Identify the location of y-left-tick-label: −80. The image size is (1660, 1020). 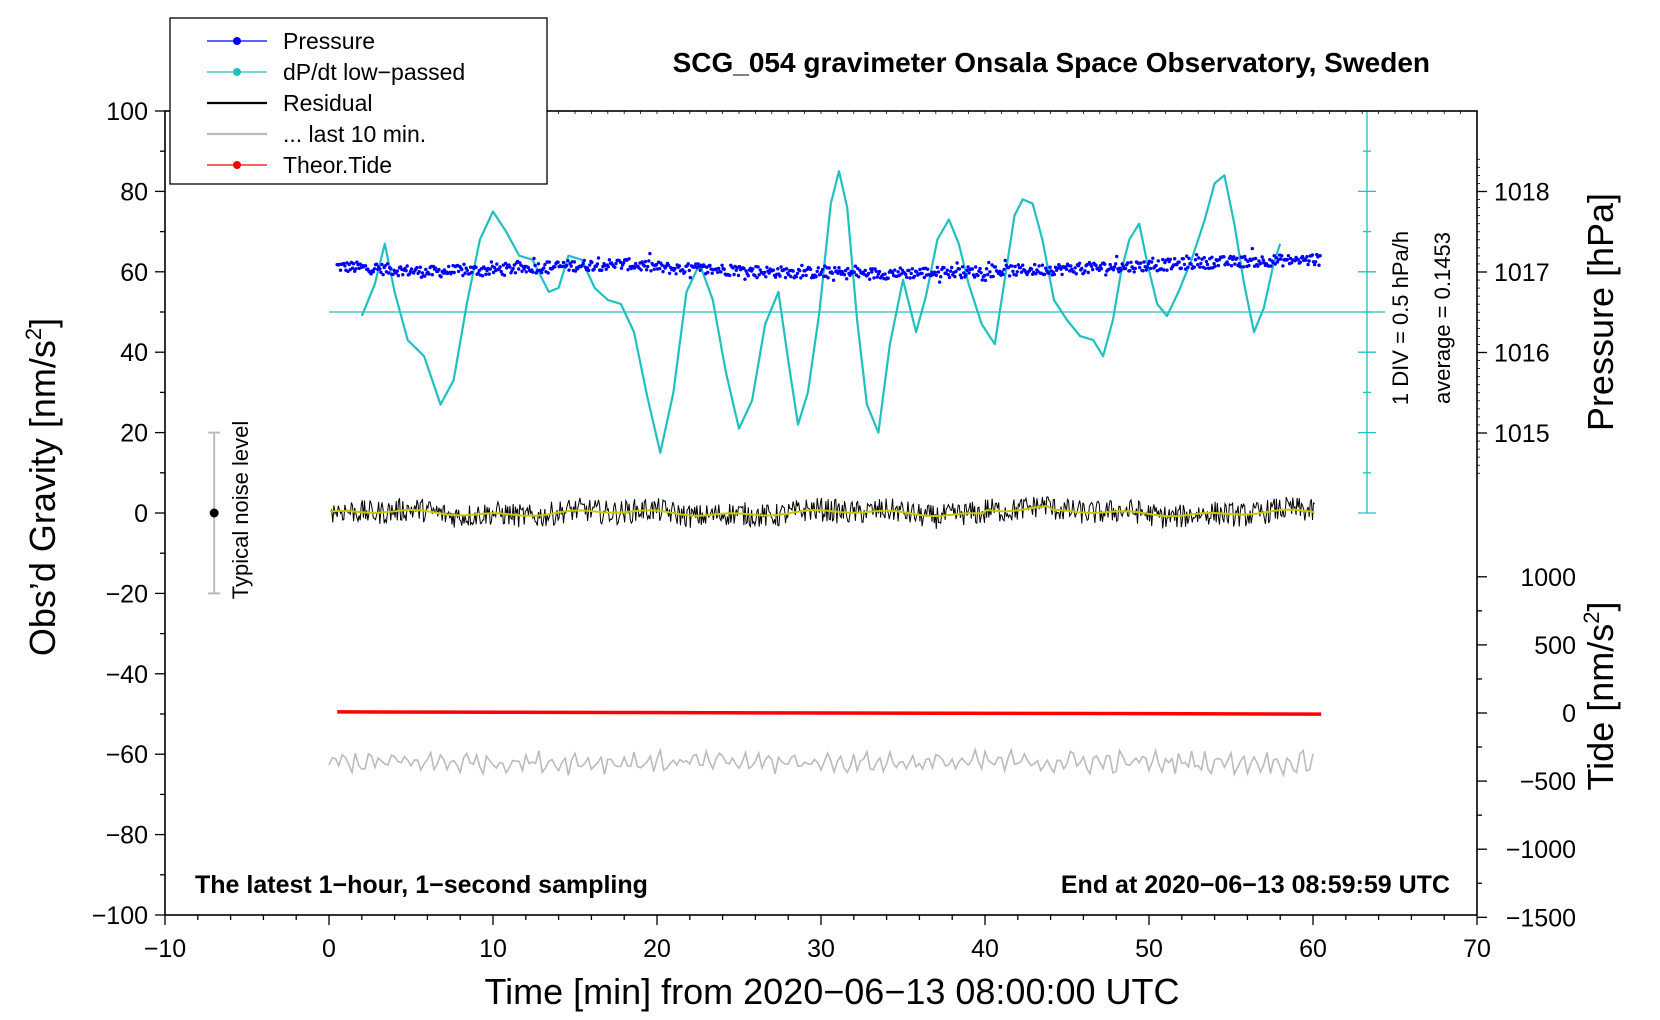
(127, 836).